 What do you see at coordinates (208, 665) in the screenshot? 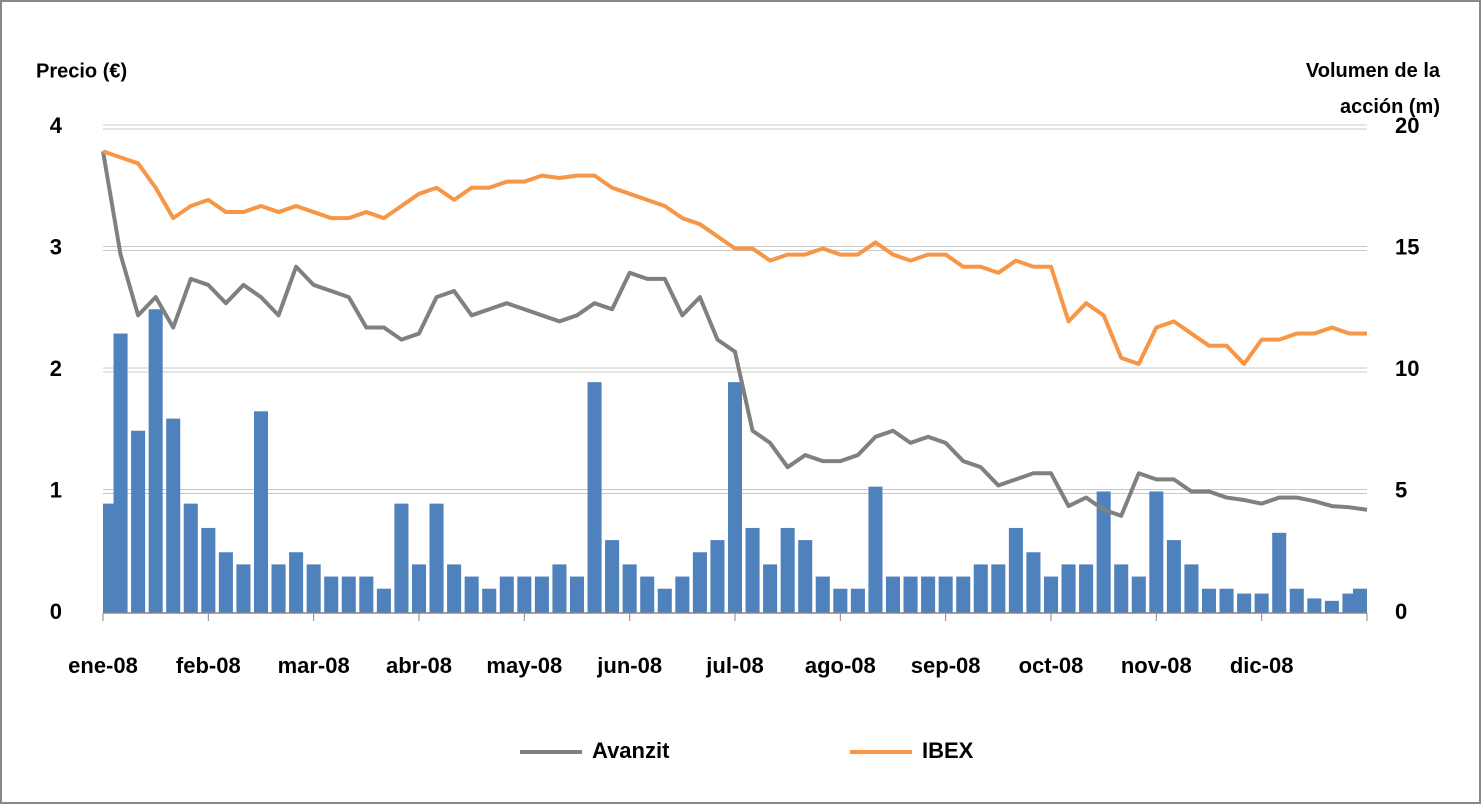
I see `x-tick-label: feb-08` at bounding box center [208, 665].